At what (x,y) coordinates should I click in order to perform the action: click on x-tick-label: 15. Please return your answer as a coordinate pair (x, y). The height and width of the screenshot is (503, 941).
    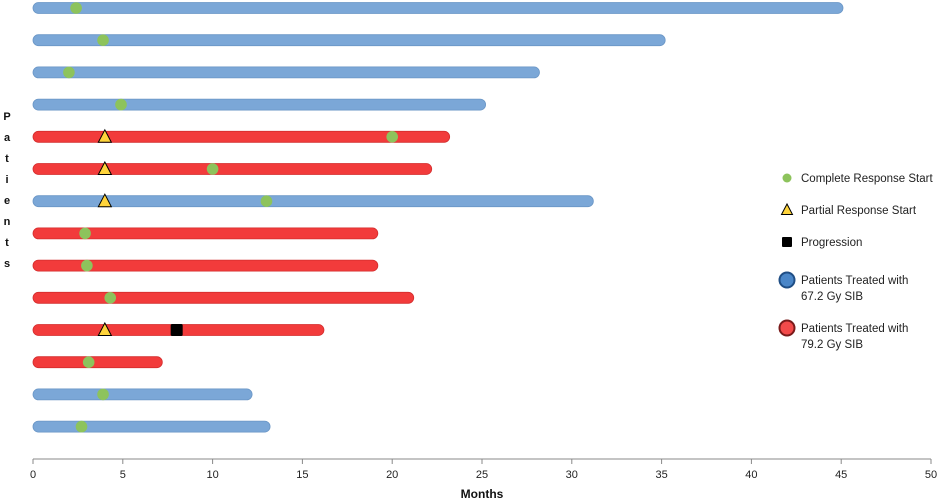
    Looking at the image, I should click on (302, 475).